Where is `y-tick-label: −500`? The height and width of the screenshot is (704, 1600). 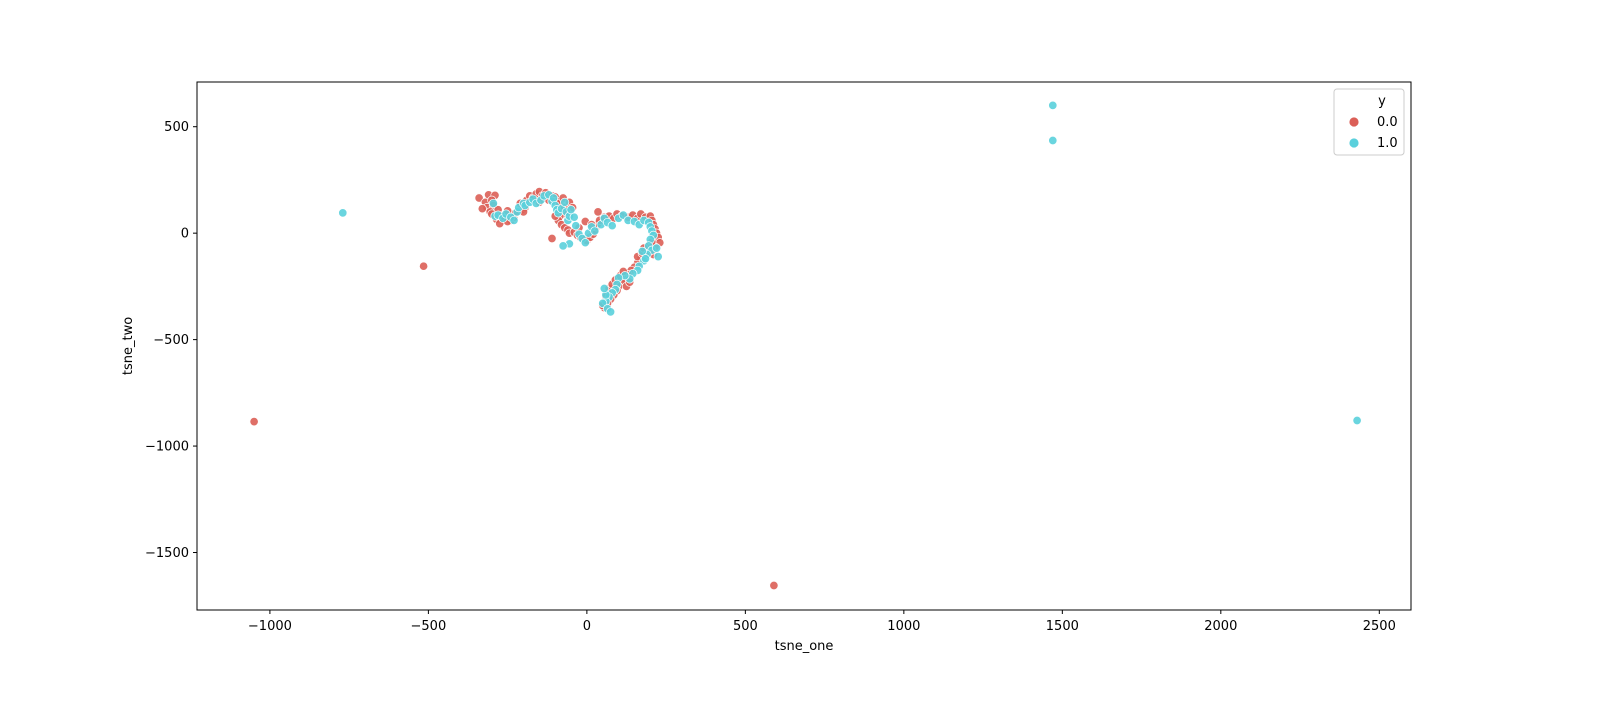
y-tick-label: −500 is located at coordinates (171, 340).